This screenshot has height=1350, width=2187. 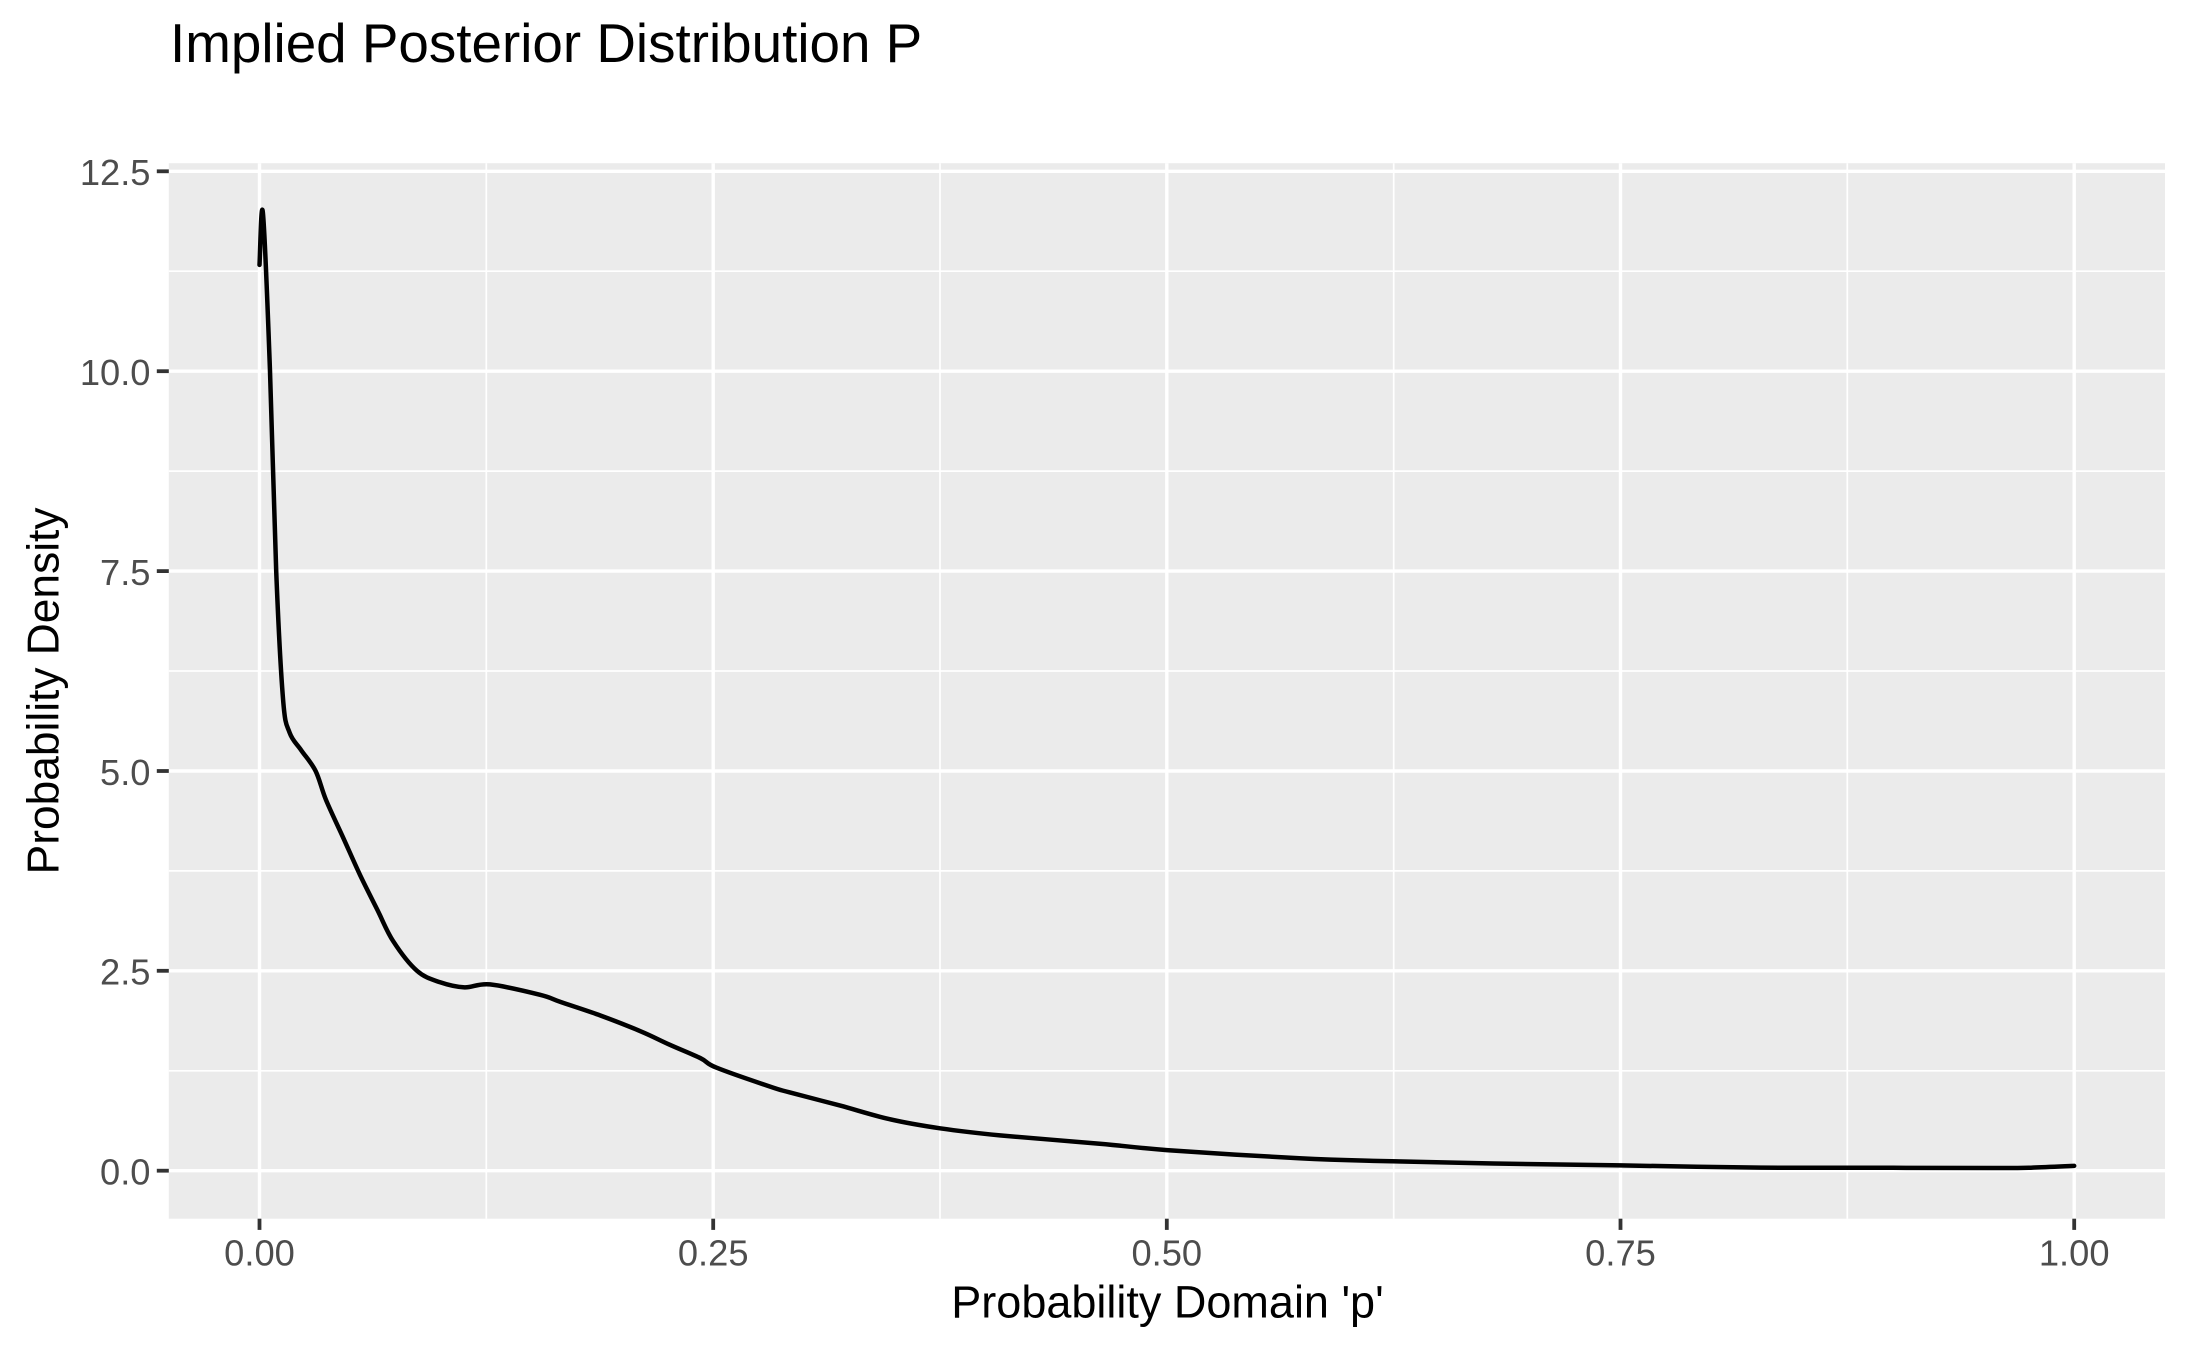 What do you see at coordinates (546, 43) in the screenshot?
I see `svg-text:Implied Posterior Distribution: Implied Posterior Distribution P` at bounding box center [546, 43].